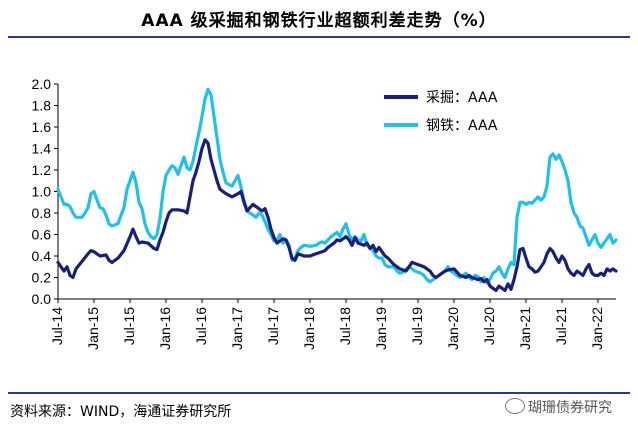 This screenshot has width=638, height=428. What do you see at coordinates (42, 127) in the screenshot?
I see `y-tick-label: 1.6` at bounding box center [42, 127].